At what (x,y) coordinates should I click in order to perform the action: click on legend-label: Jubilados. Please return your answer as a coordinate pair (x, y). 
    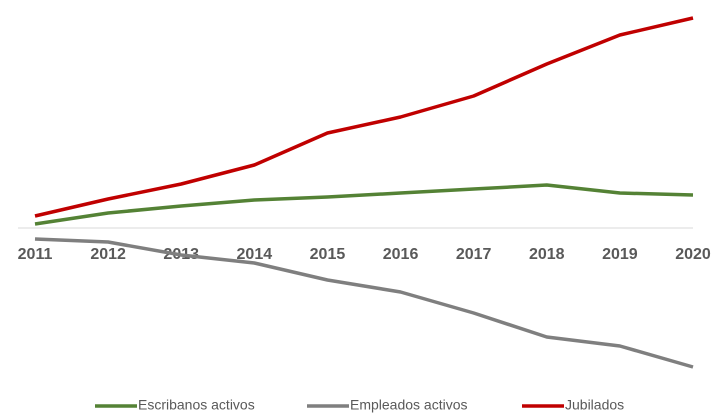
    Looking at the image, I should click on (594, 405).